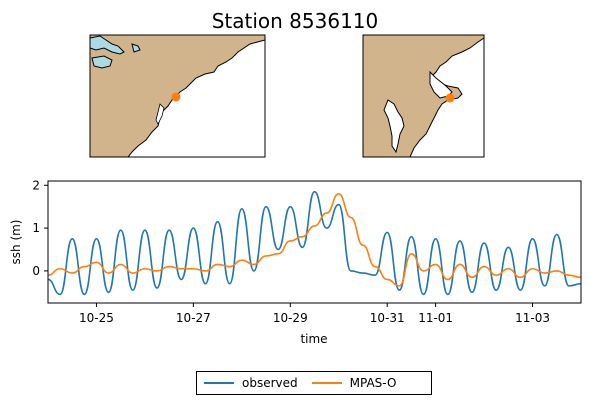 The image size is (590, 406). What do you see at coordinates (36, 228) in the screenshot?
I see `y-tick-label: 1` at bounding box center [36, 228].